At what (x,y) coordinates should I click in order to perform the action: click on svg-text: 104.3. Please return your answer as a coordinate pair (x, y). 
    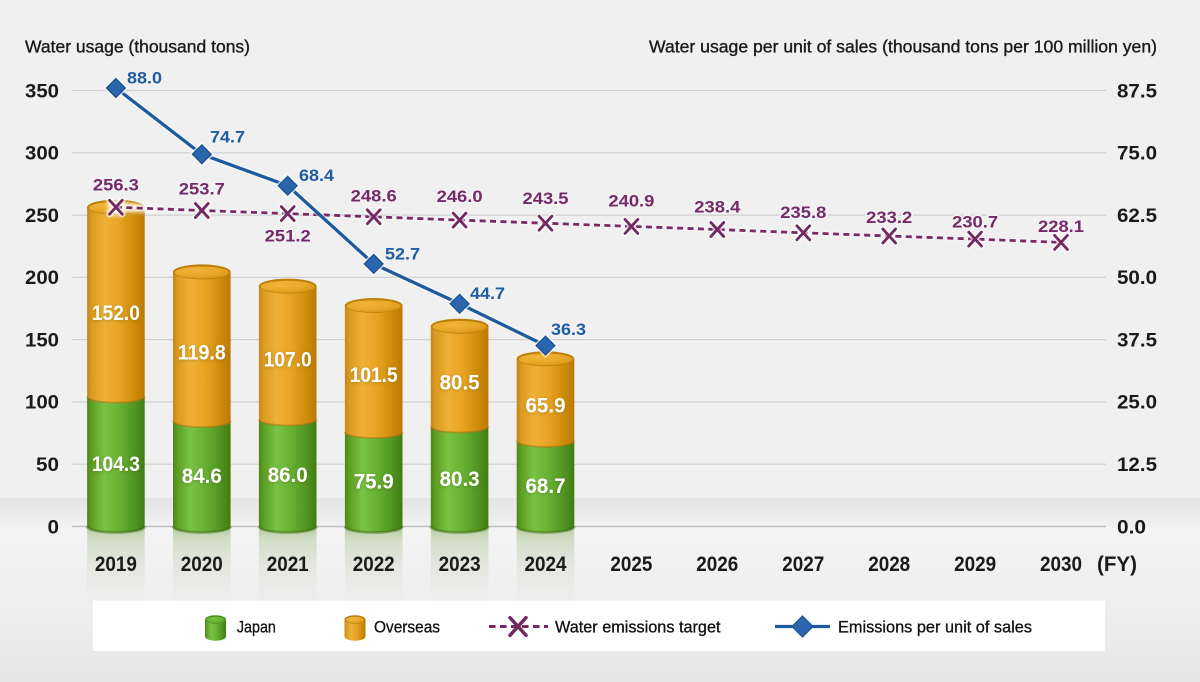
    Looking at the image, I should click on (116, 464).